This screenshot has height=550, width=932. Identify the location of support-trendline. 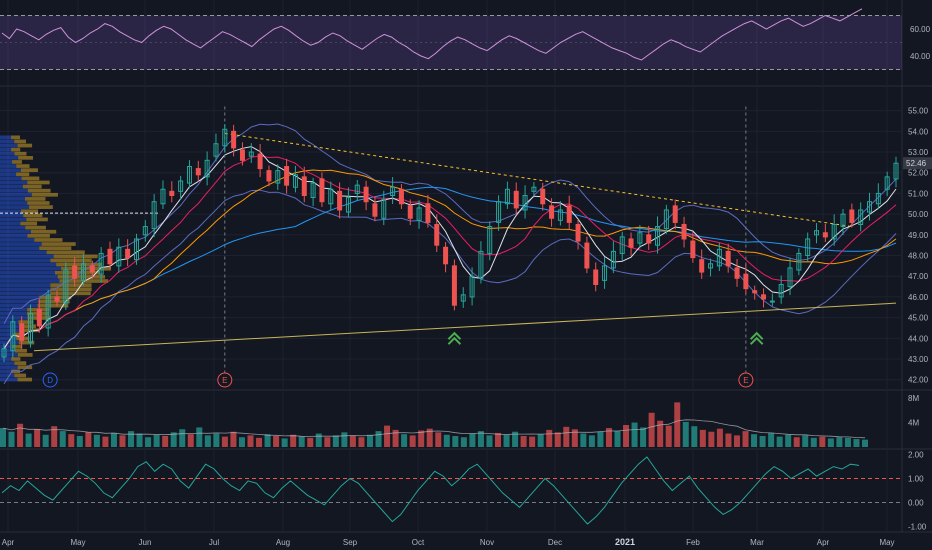
(465, 327).